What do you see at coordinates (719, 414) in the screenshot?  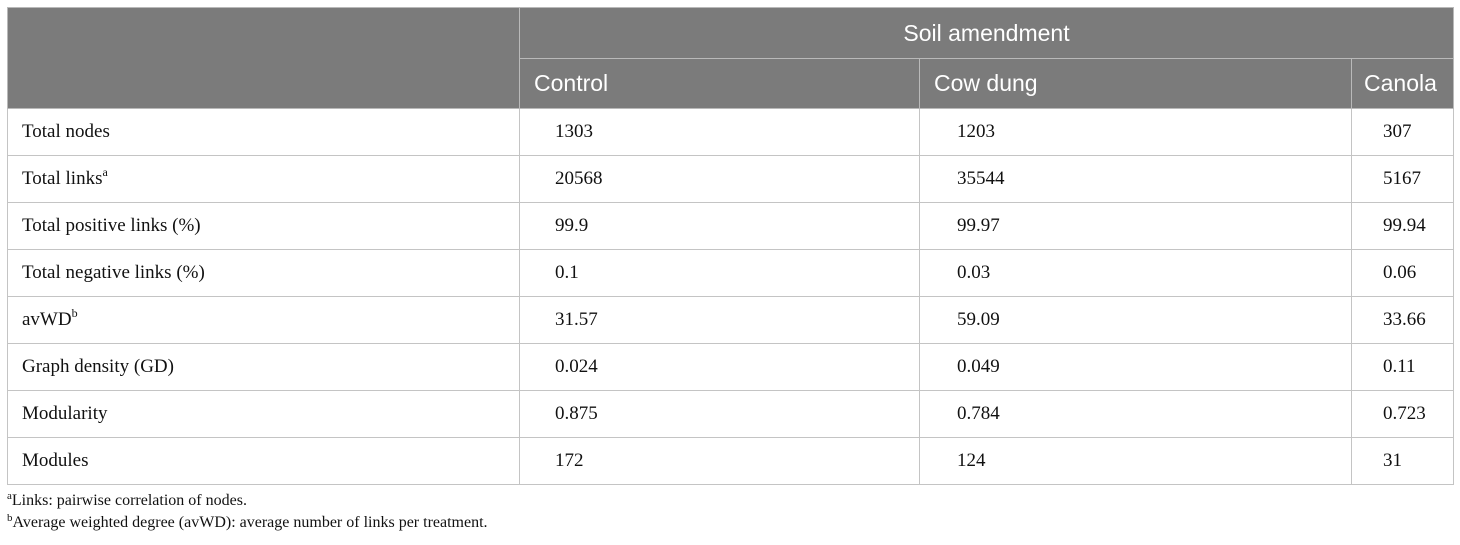 I see `cell-control: 0.875` at bounding box center [719, 414].